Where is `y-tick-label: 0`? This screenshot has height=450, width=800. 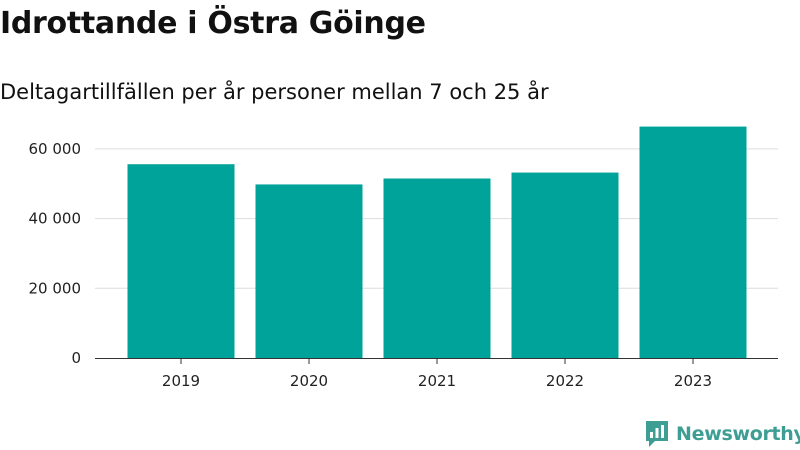 y-tick-label: 0 is located at coordinates (76, 358).